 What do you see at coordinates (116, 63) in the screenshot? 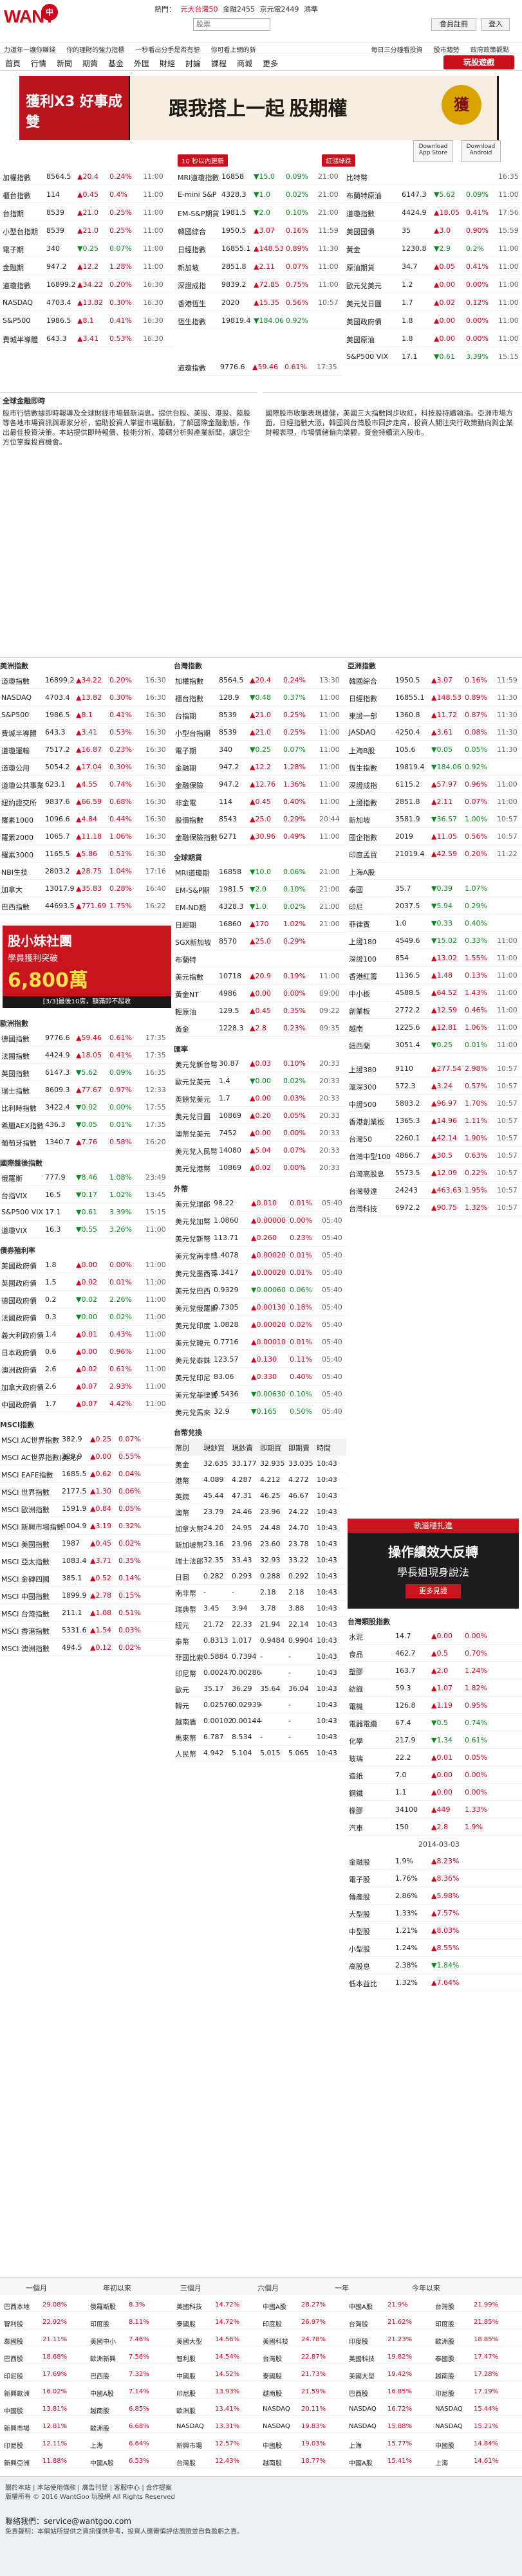
I see `nav-item-funds: 基金` at bounding box center [116, 63].